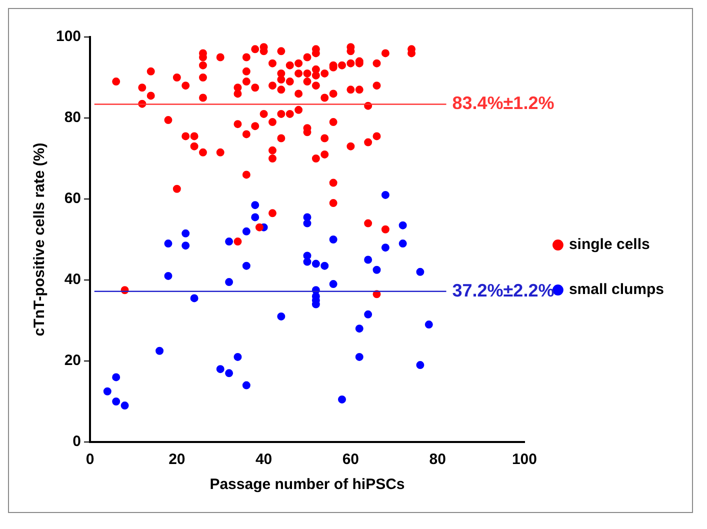  What do you see at coordinates (73, 279) in the screenshot?
I see `y-tick-label: 40` at bounding box center [73, 279].